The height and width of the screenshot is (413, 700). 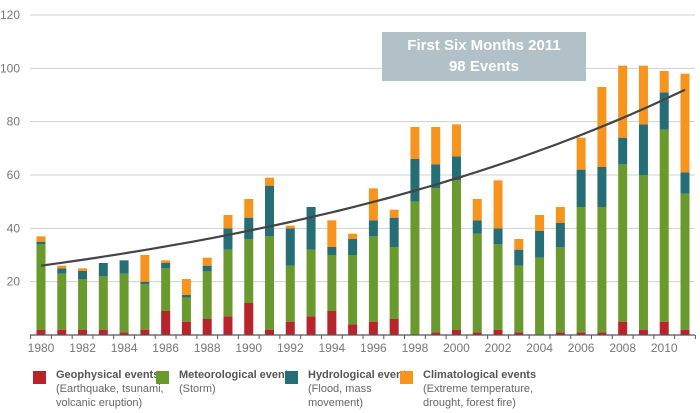 What do you see at coordinates (643, 200) in the screenshot?
I see `bar-stack-2009` at bounding box center [643, 200].